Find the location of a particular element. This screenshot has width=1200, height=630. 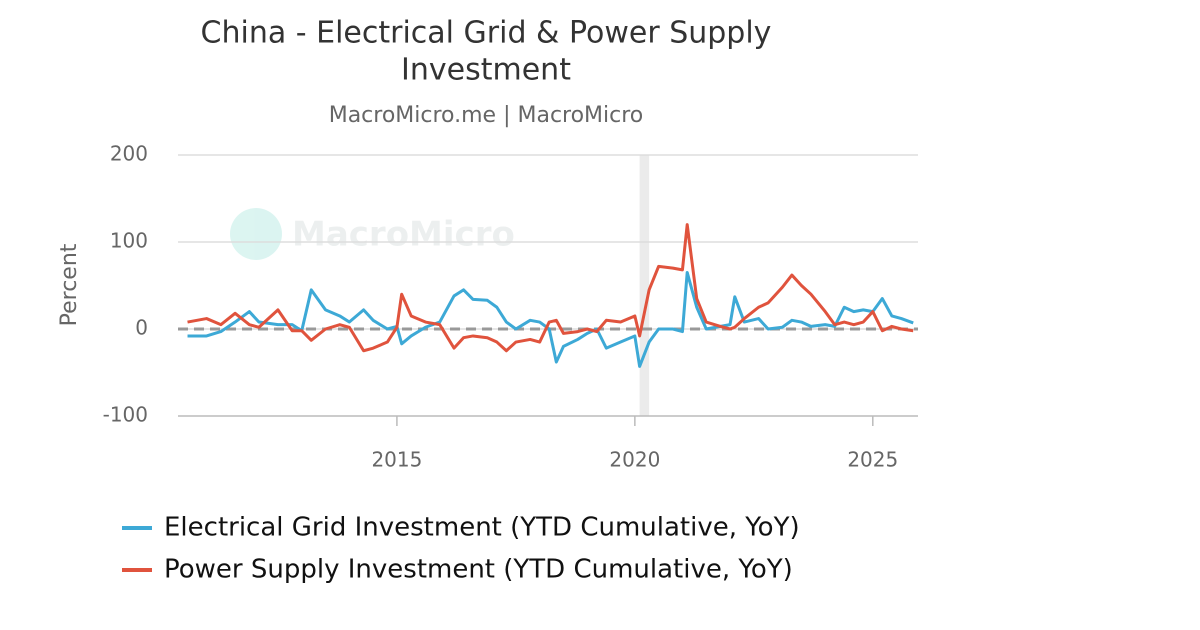

y-axis-label: Percent is located at coordinates (69, 284).